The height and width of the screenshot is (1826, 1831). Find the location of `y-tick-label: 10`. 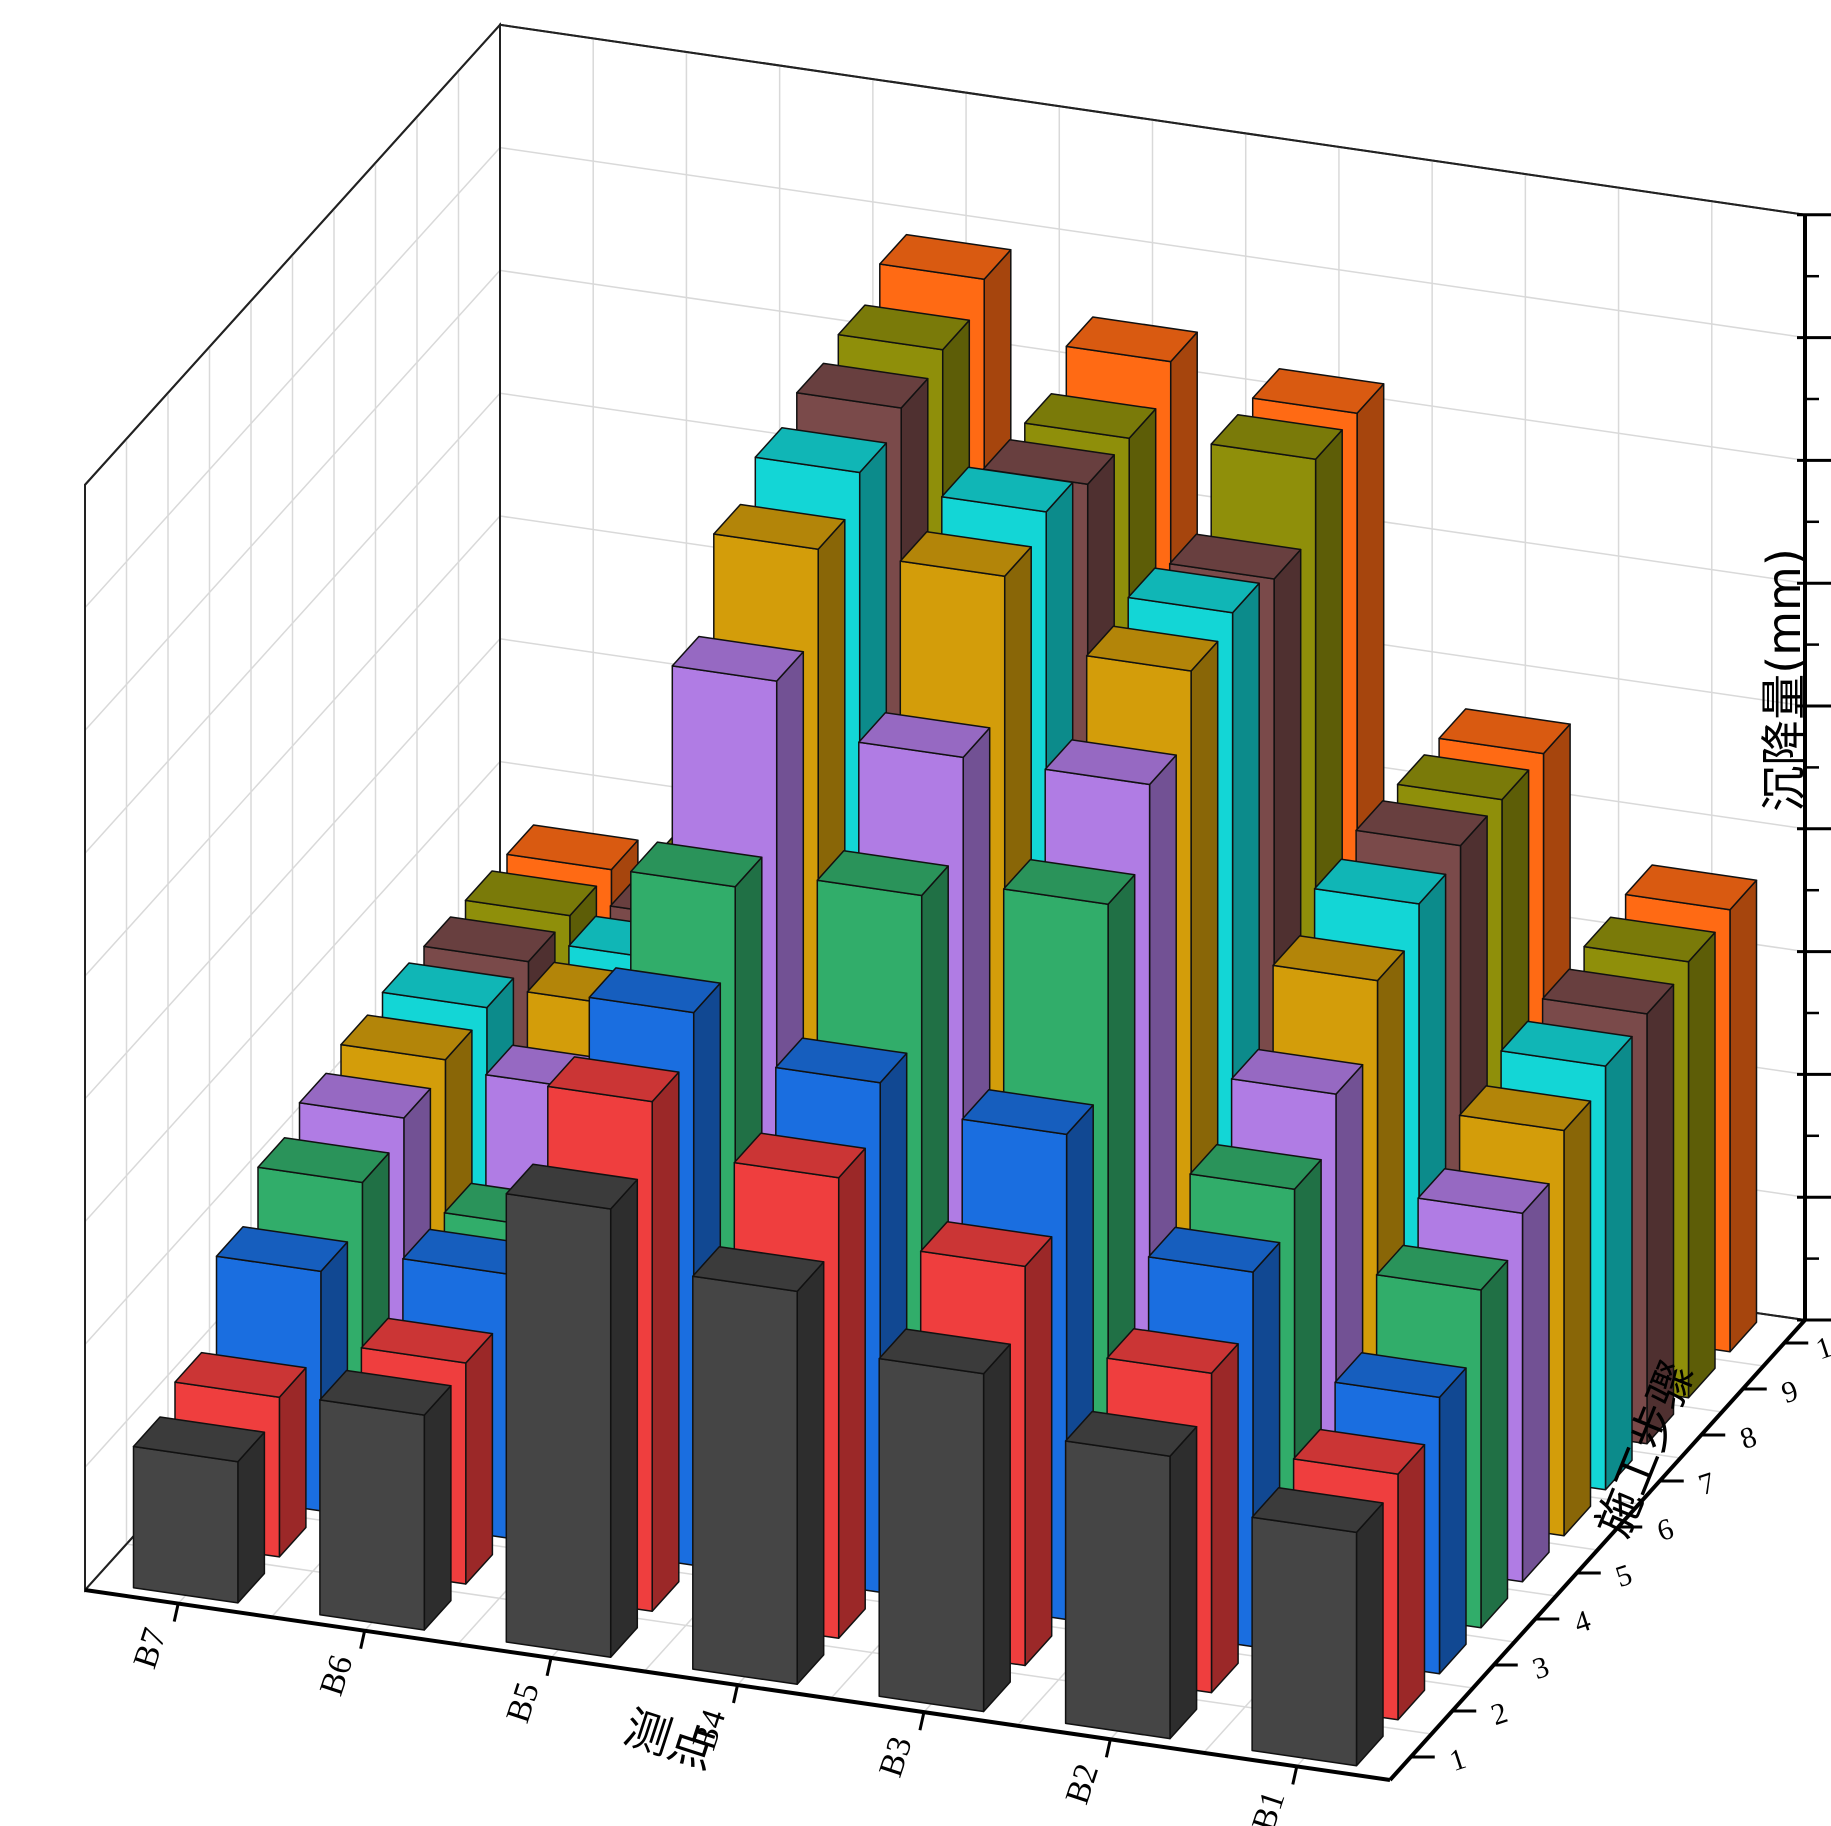

y-tick-label: 10 is located at coordinates (1821, 1346).